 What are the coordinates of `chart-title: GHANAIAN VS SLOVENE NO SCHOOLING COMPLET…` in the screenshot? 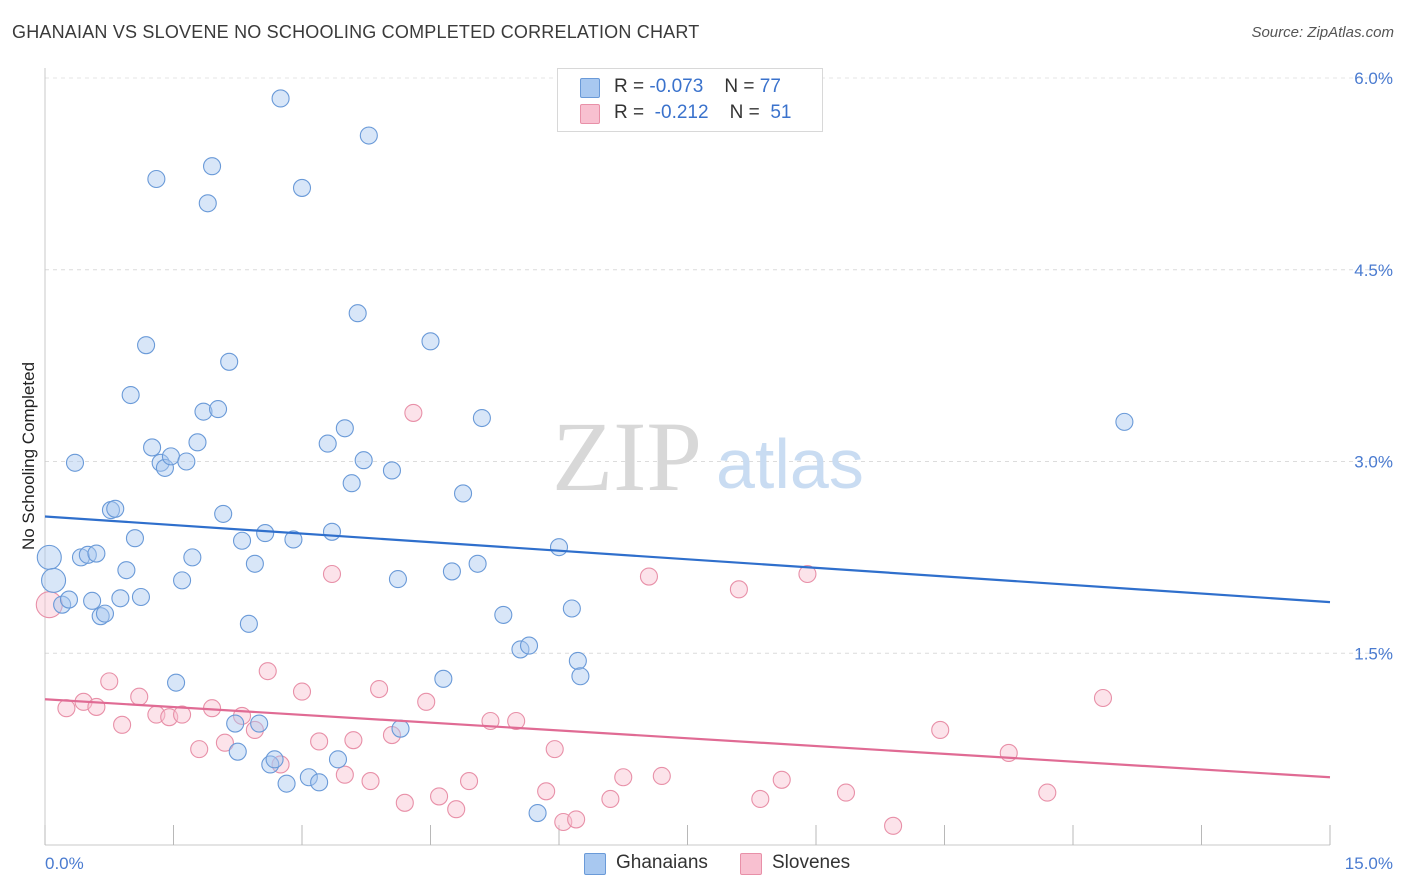 It's located at (356, 32).